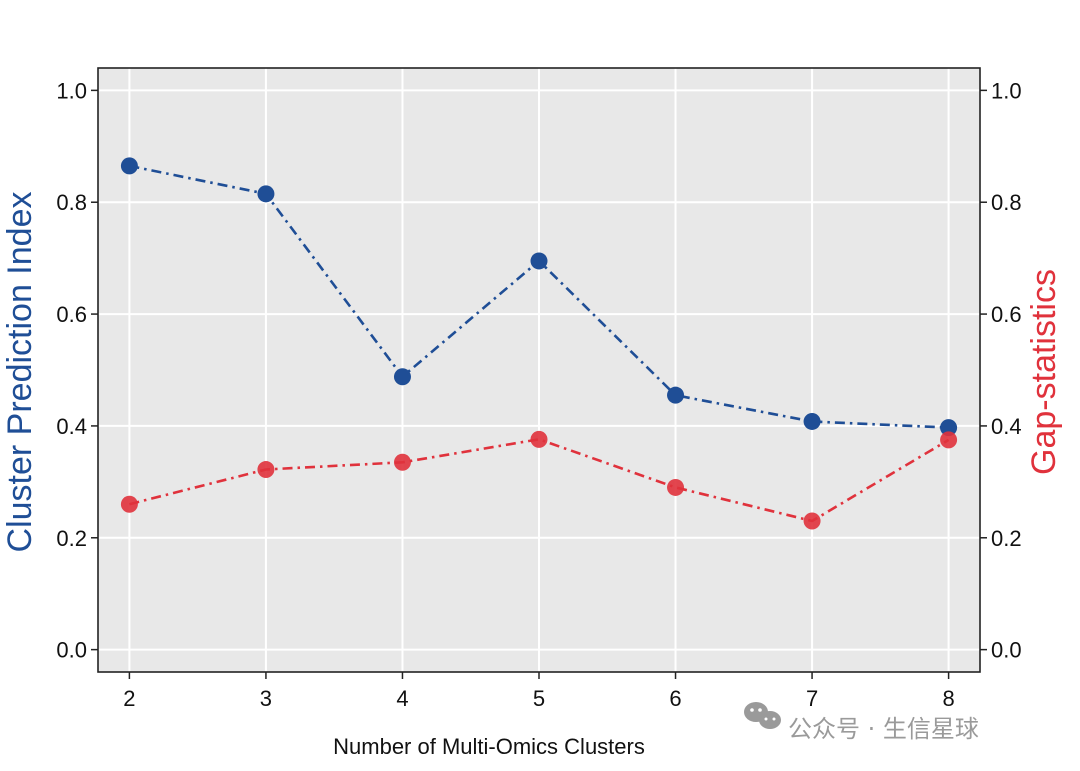 This screenshot has width=1080, height=771. I want to click on y-left-tick-label: 0.6, so click(71, 314).